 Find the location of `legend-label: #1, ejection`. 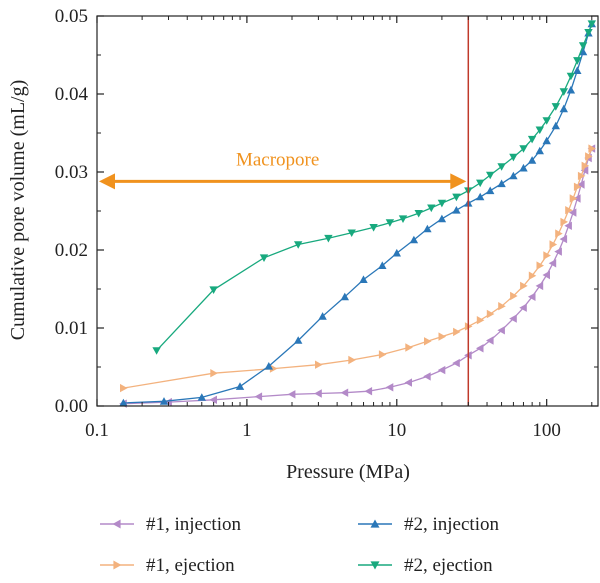

legend-label: #1, ejection is located at coordinates (190, 565).